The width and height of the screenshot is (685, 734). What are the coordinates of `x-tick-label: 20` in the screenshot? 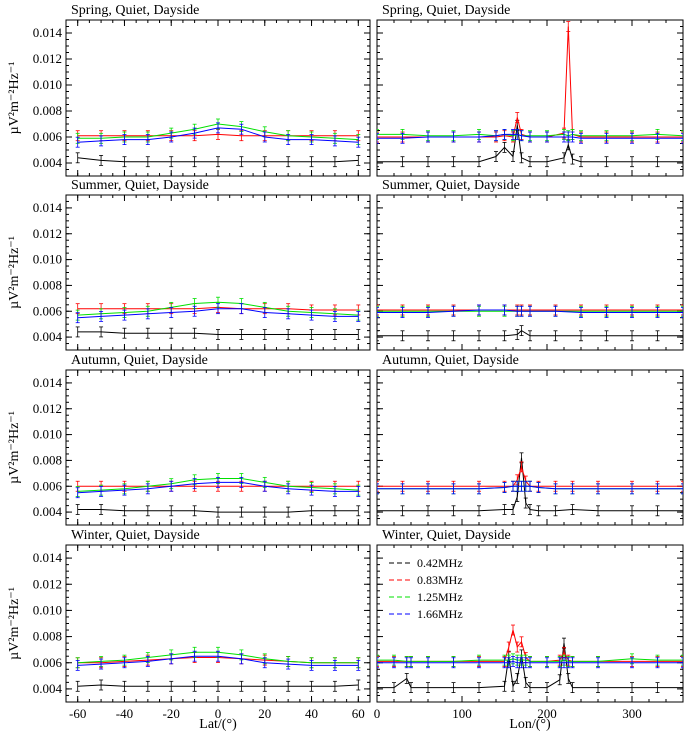 It's located at (264, 713).